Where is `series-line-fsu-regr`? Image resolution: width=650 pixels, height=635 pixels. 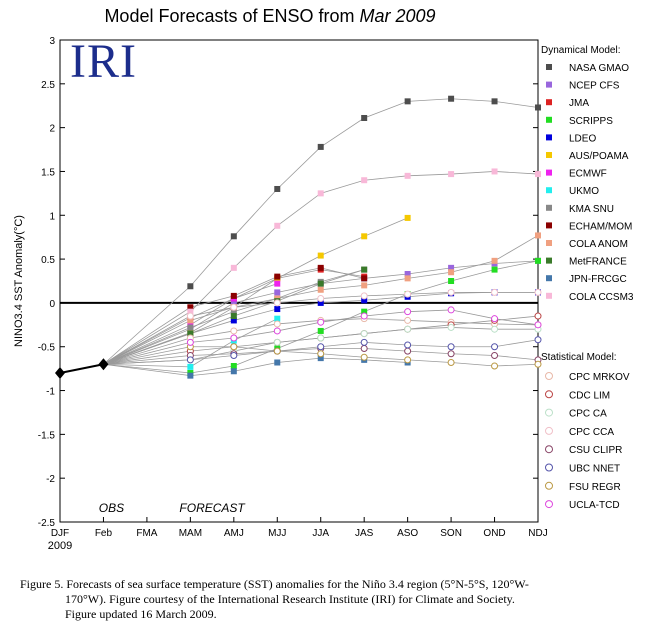
series-line-fsu-regr is located at coordinates (321, 356).